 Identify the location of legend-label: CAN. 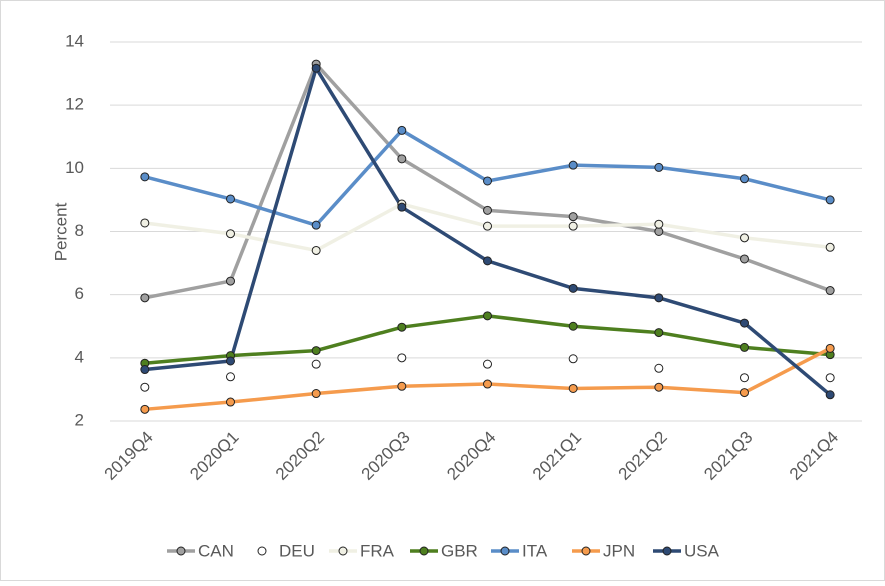
(216, 550).